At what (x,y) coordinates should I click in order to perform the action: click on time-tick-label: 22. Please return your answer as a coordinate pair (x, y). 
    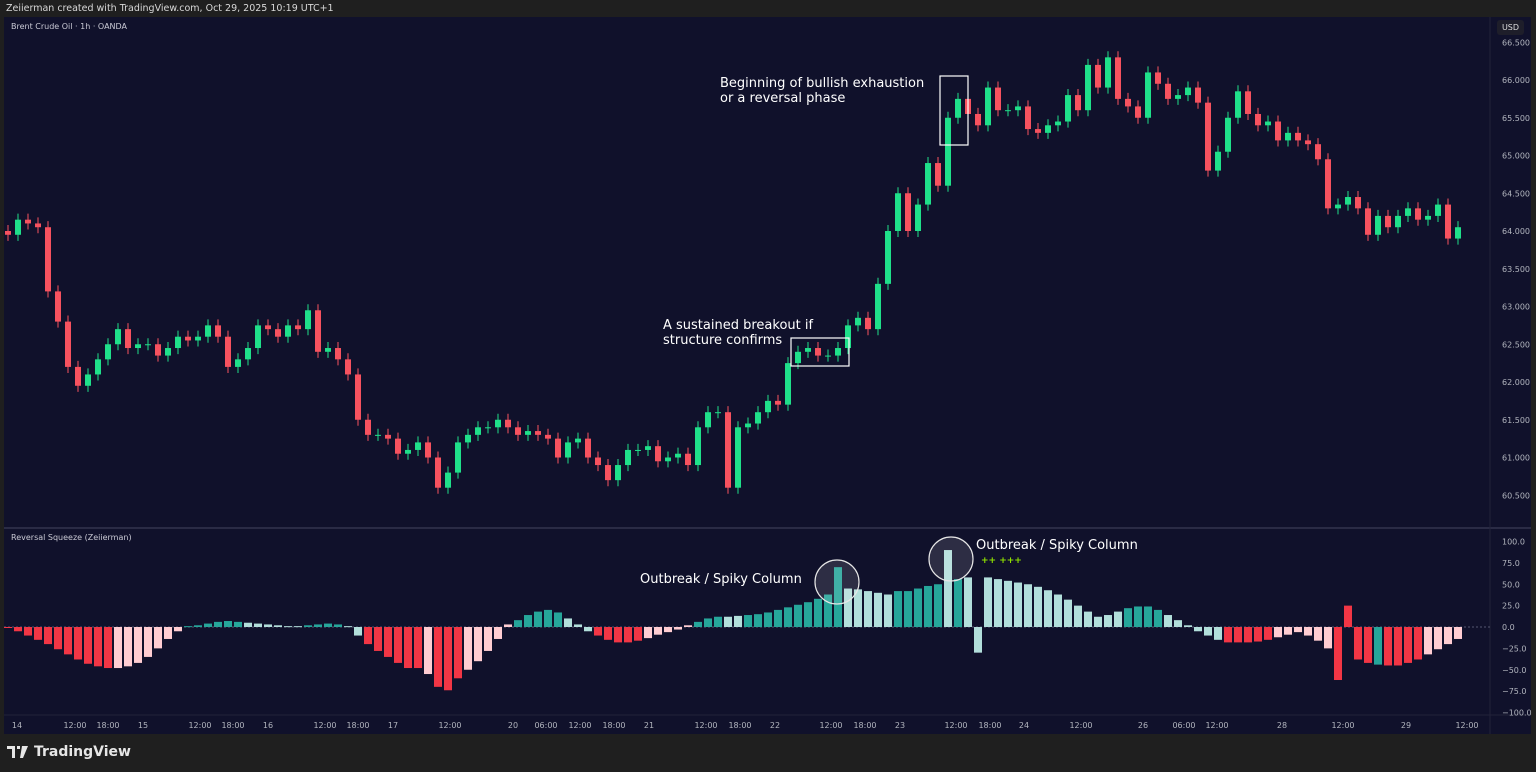
    Looking at the image, I should click on (775, 725).